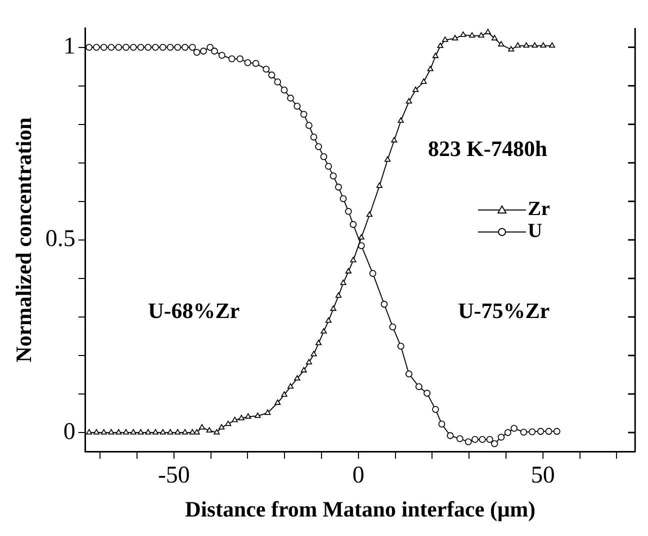  Describe the element at coordinates (539, 209) in the screenshot. I see `legend-label: Zr` at that location.